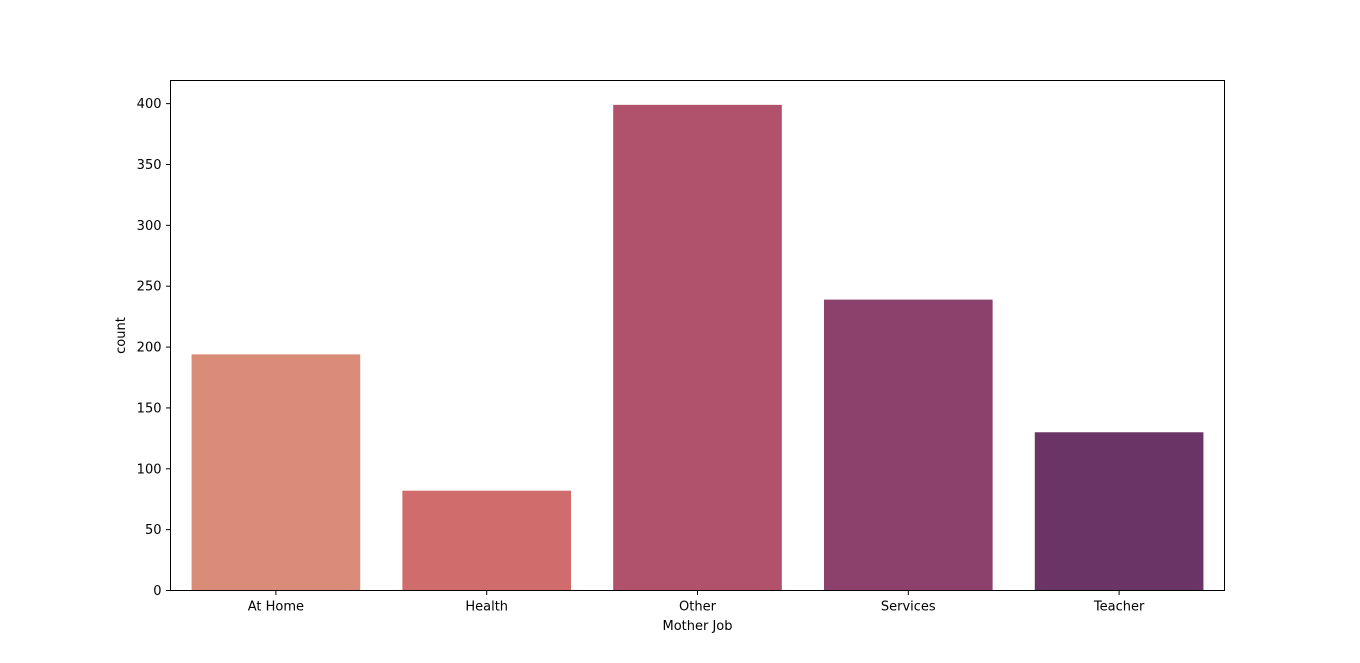 The height and width of the screenshot is (663, 1360). I want to click on x-axis-label: Mother Job, so click(697, 626).